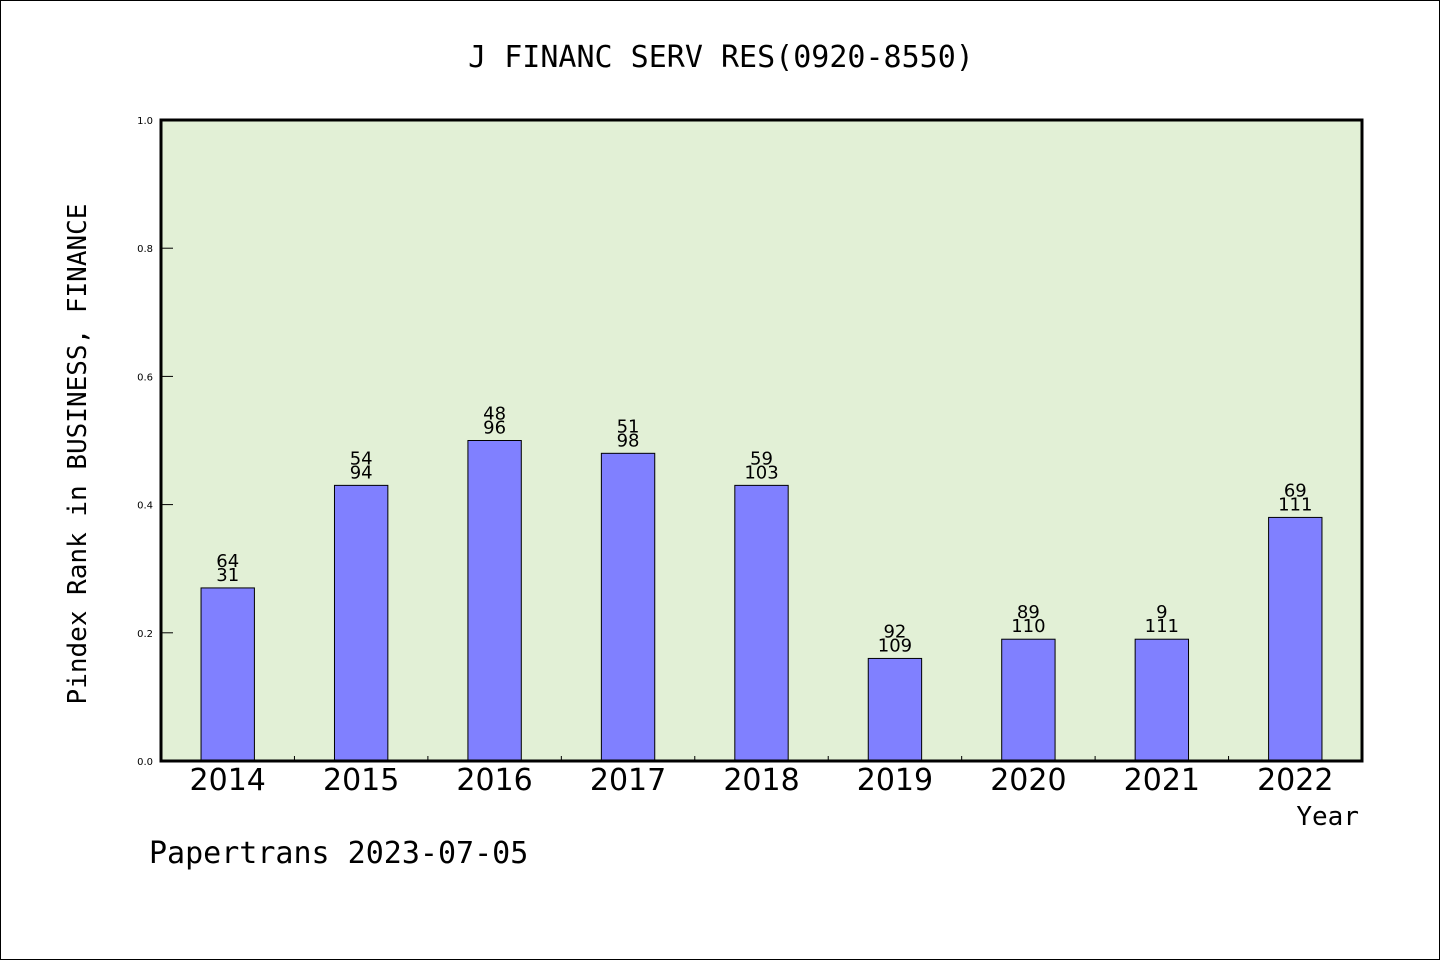 Image resolution: width=1440 pixels, height=960 pixels. What do you see at coordinates (1295, 490) in the screenshot?
I see `rank-label-2022: 69` at bounding box center [1295, 490].